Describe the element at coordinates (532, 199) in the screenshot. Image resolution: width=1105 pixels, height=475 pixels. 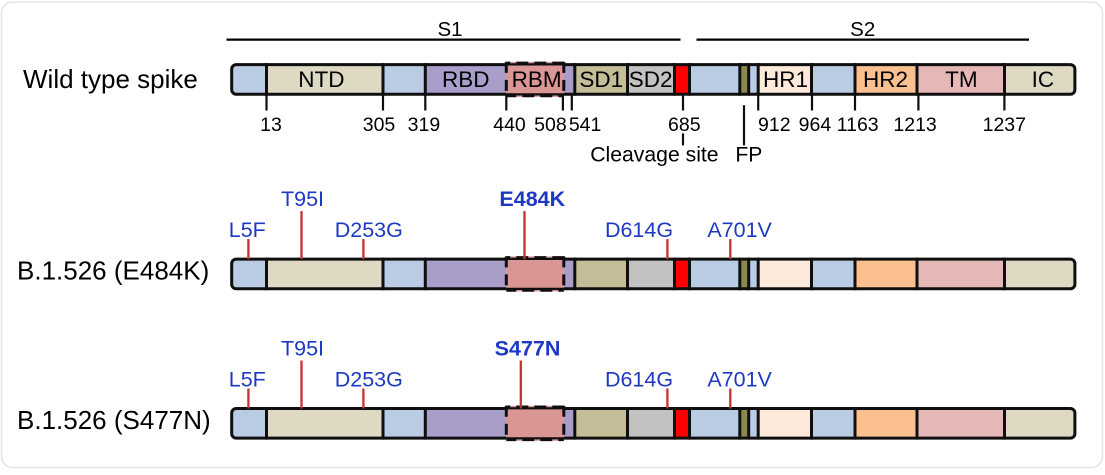
I see `svg-text: E484K` at that location.